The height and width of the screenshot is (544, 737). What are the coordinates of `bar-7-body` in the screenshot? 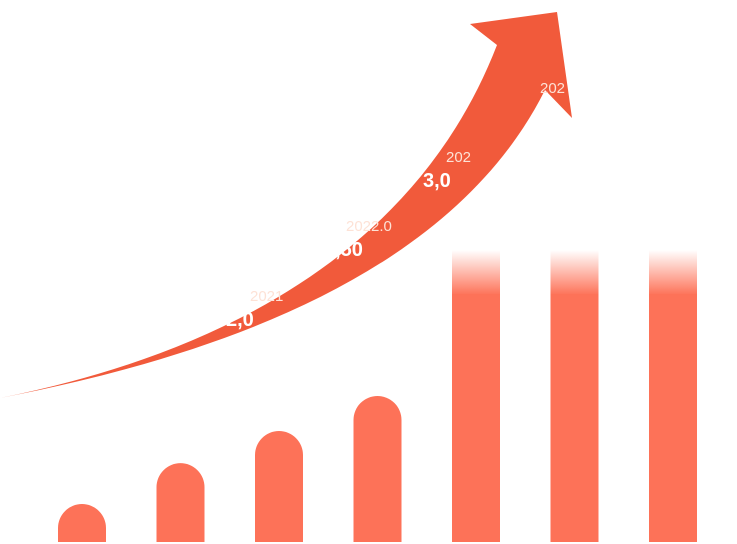 It's located at (673, 418).